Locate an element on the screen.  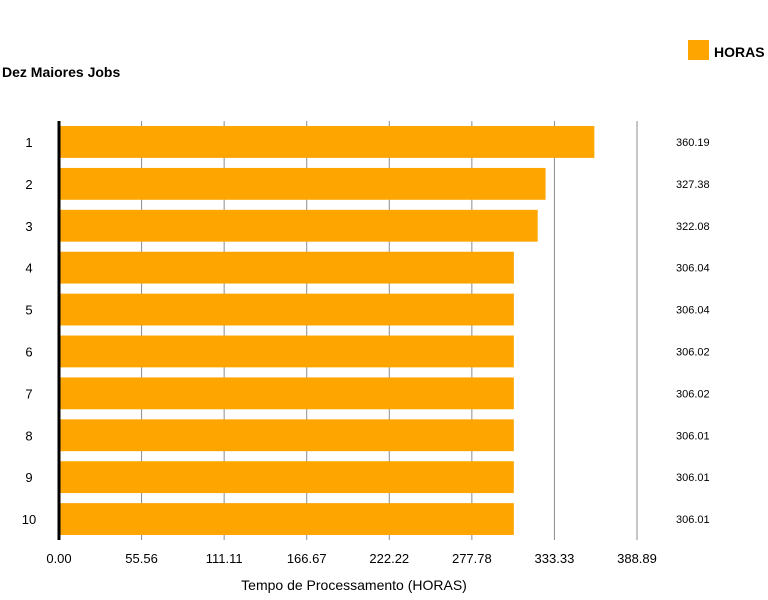
x-tick-label: 0.00 is located at coordinates (58, 558).